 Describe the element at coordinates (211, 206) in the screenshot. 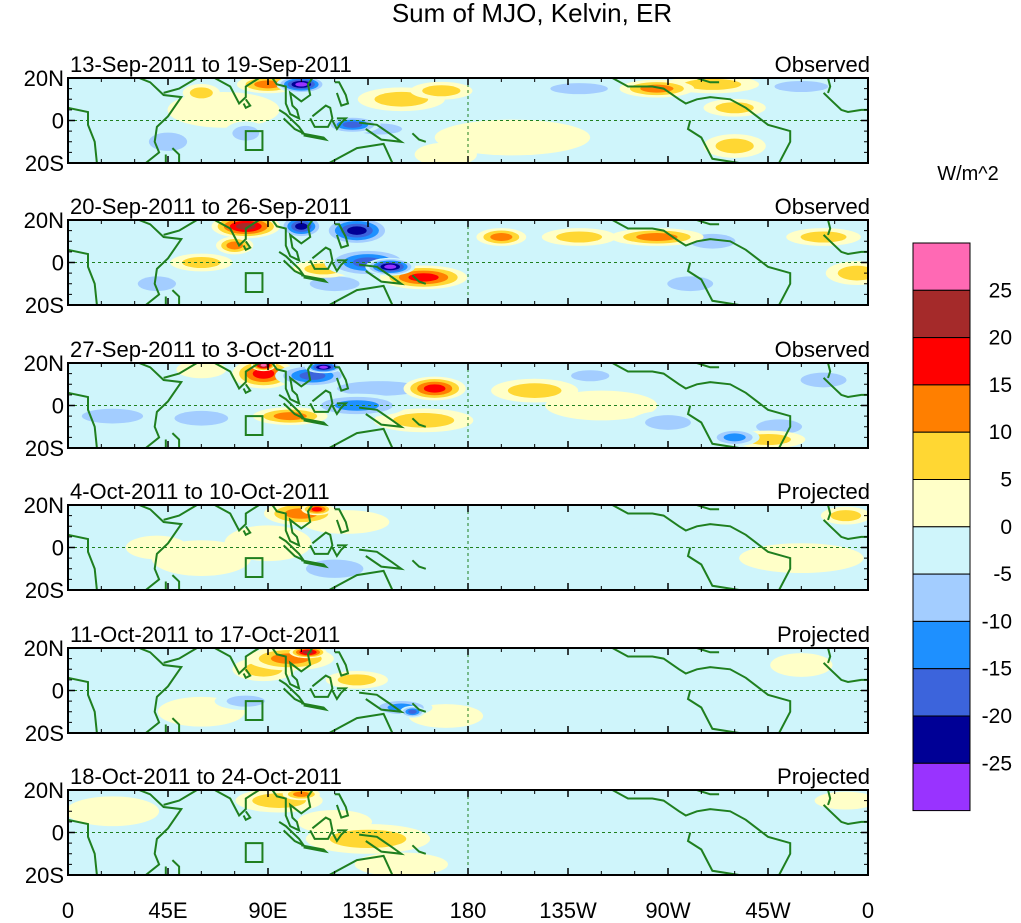

I see `panel-period-label: 20-Sep-2011 to 26-Sep-2011` at that location.